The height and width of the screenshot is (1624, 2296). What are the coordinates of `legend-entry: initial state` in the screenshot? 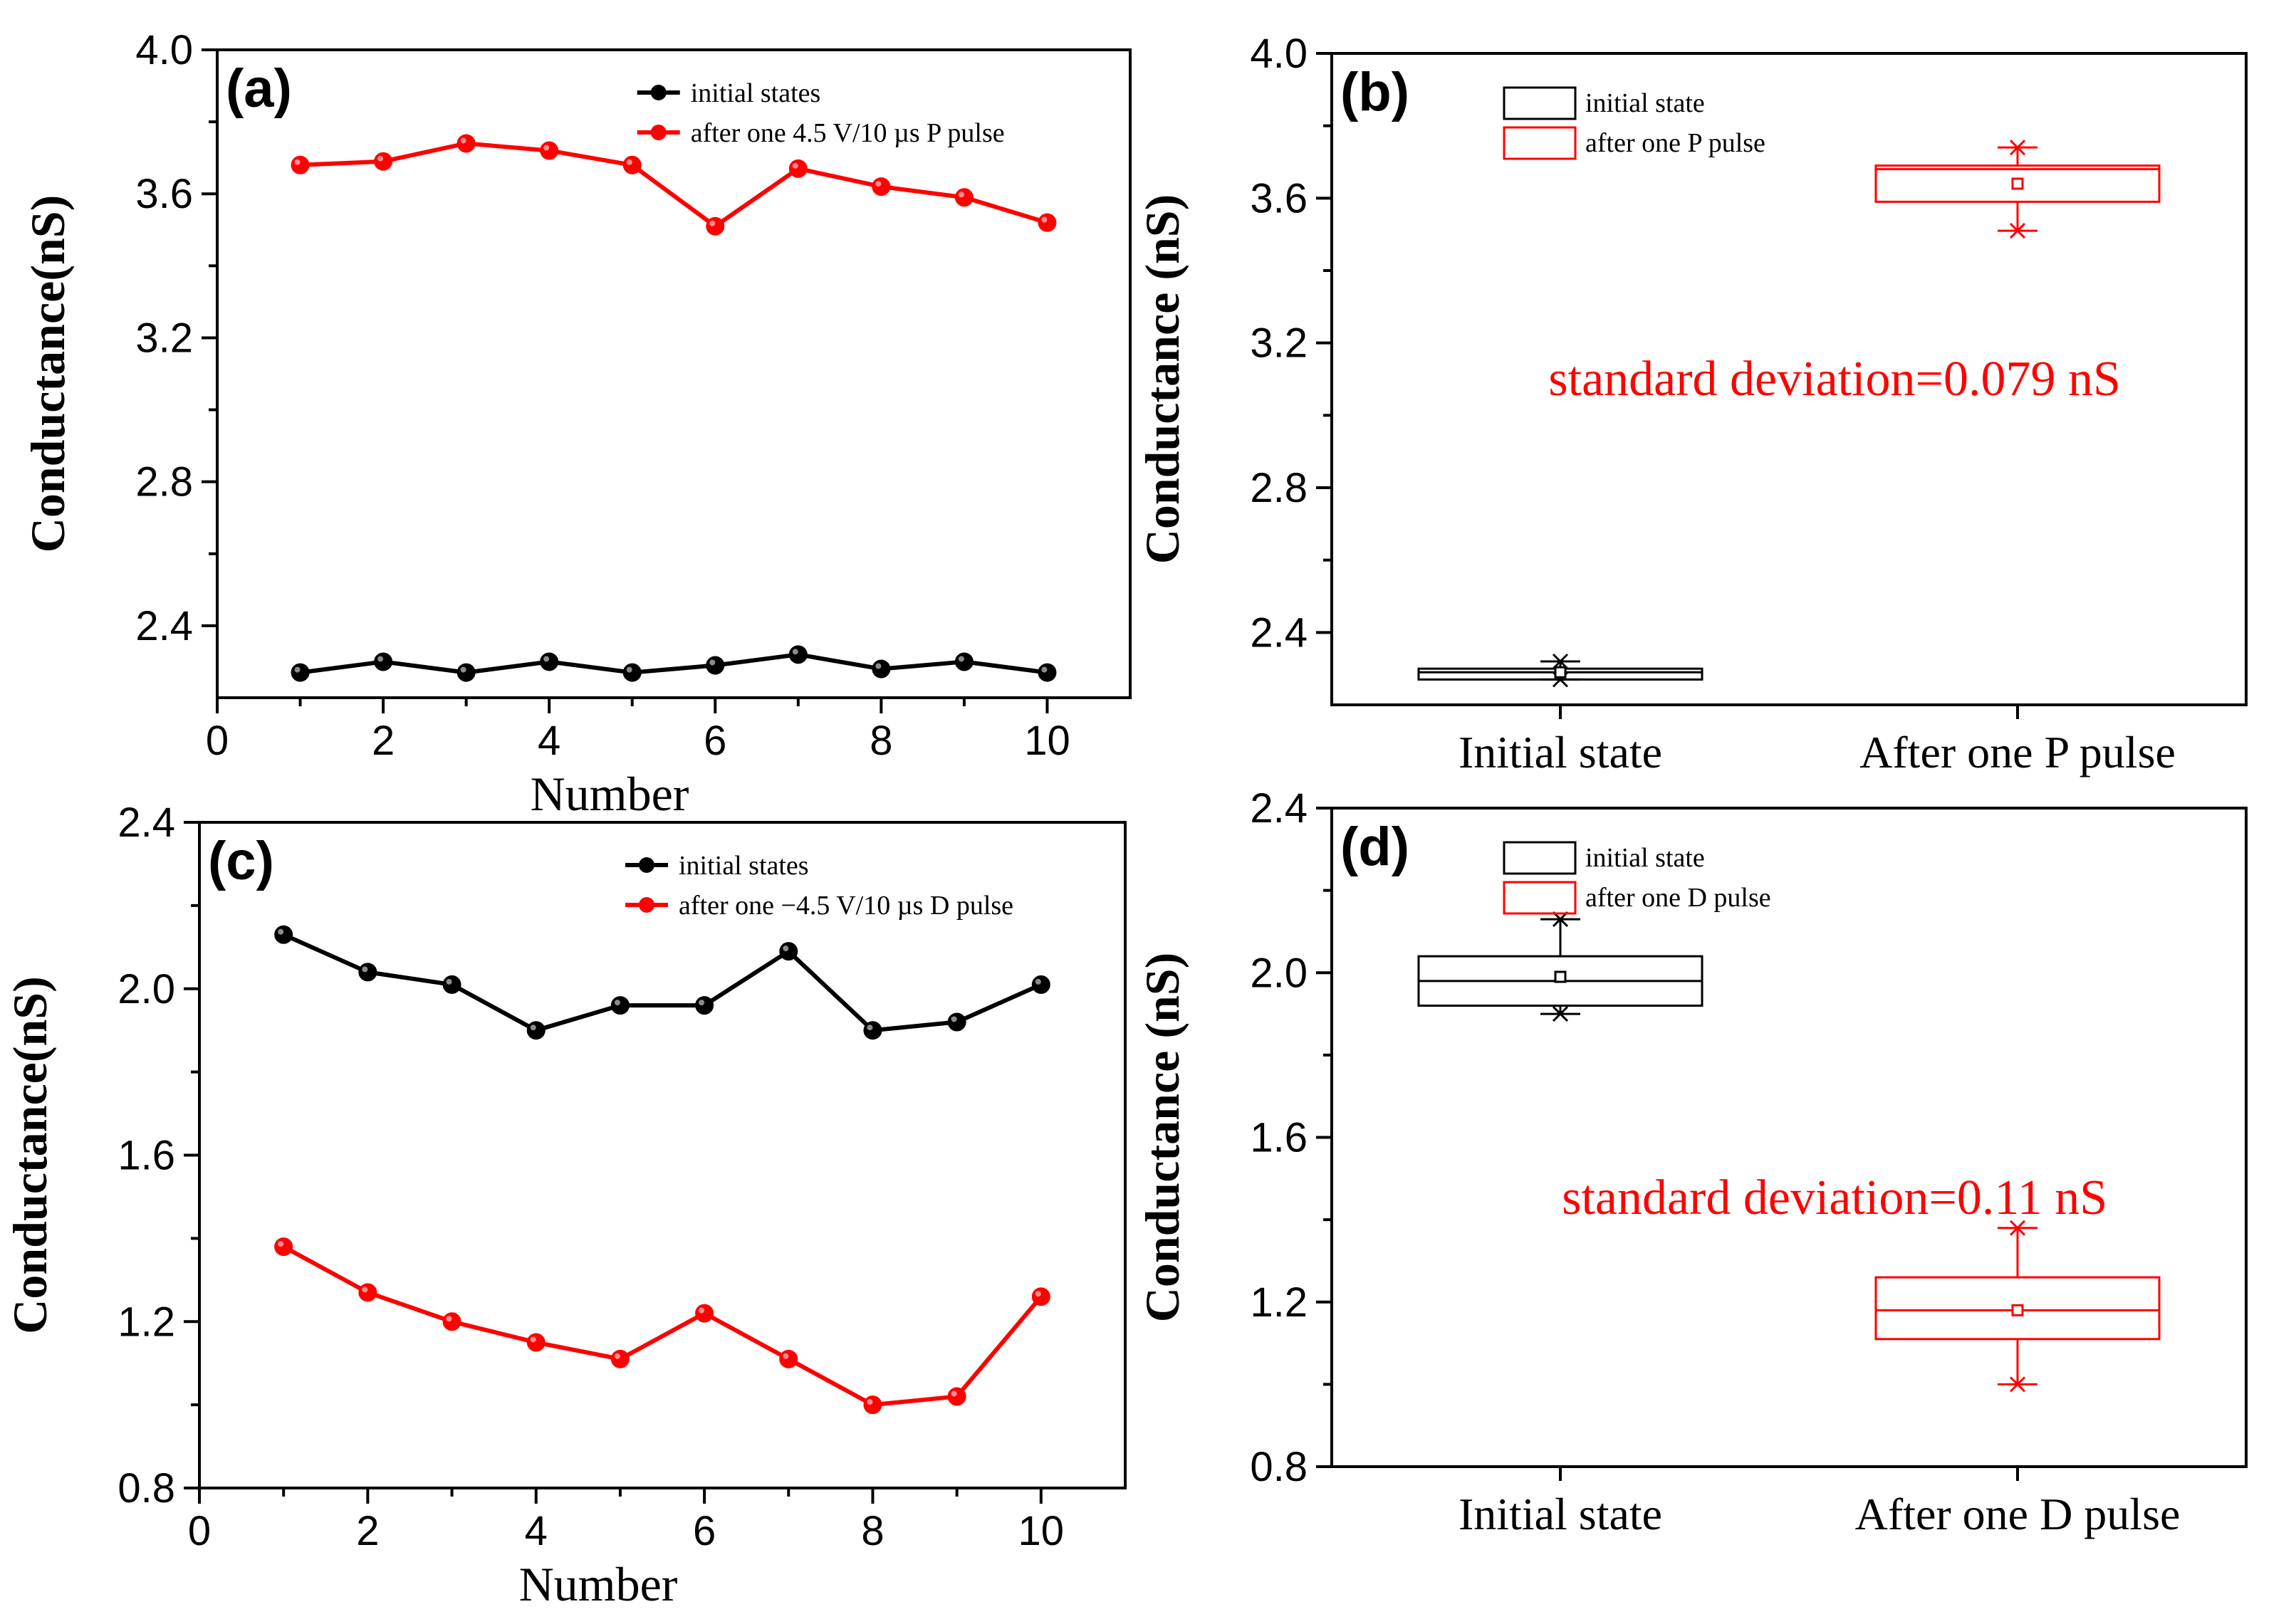 It's located at (1645, 858).